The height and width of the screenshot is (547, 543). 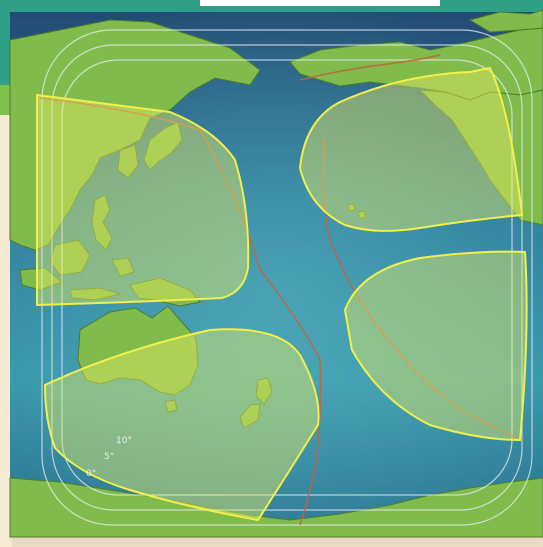 What do you see at coordinates (505, 21) in the screenshot?
I see `land-arctic-islands` at bounding box center [505, 21].